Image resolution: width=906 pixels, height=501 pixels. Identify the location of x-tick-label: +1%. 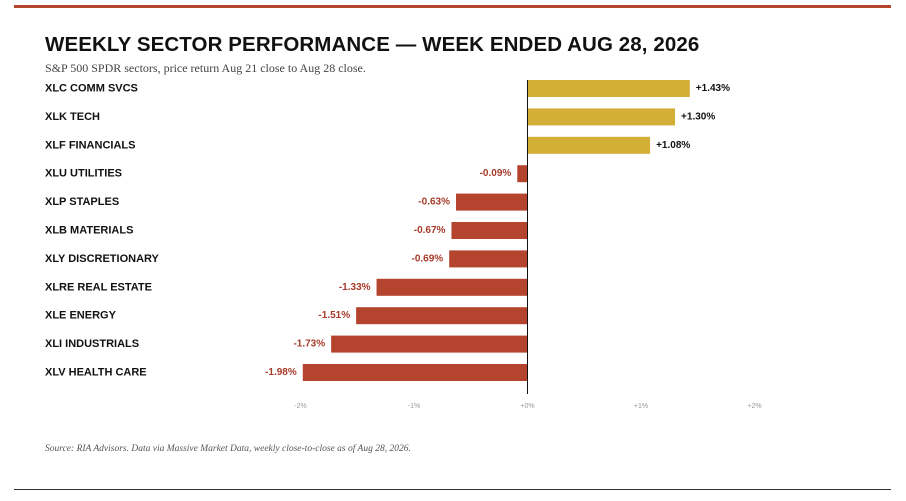
(641, 406).